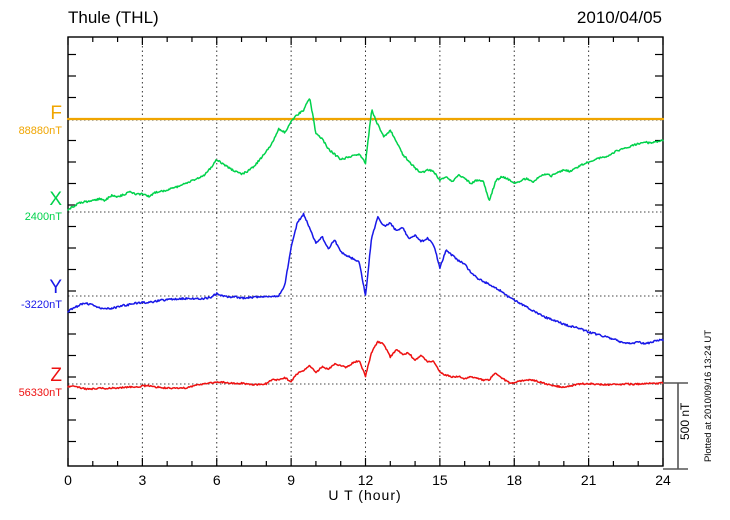  Describe the element at coordinates (40, 393) in the screenshot. I see `component-label-z-value: 56330nT` at that location.